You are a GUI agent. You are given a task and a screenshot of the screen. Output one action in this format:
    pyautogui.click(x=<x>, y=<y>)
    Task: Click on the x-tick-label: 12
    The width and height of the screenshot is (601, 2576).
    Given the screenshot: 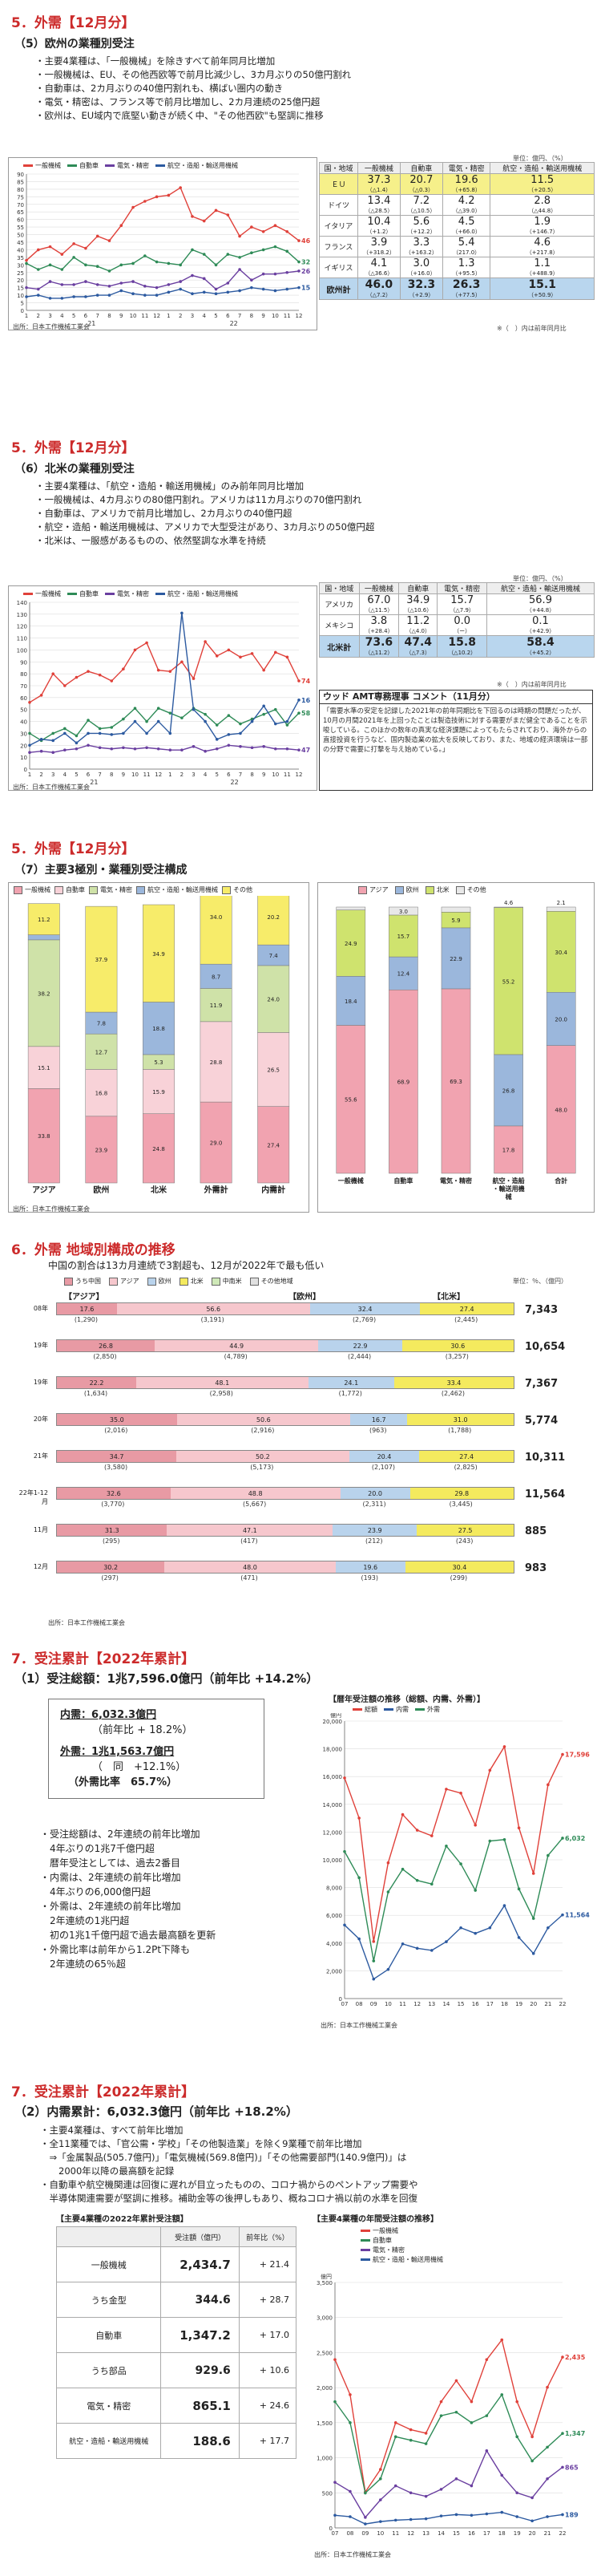 What is the action you would take?
    pyautogui.click(x=417, y=2004)
    